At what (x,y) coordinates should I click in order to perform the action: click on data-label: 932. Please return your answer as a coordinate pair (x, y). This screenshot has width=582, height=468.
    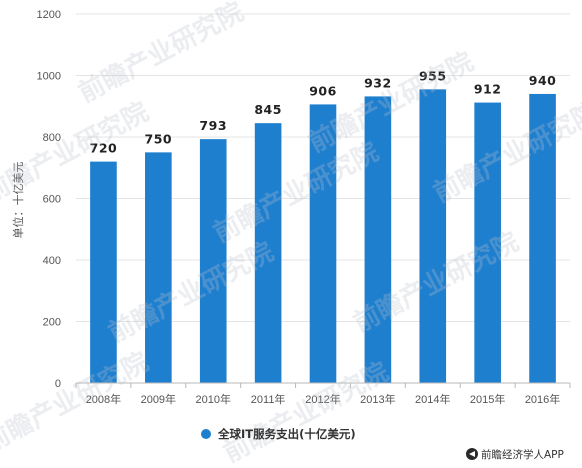
    Looking at the image, I should click on (378, 82).